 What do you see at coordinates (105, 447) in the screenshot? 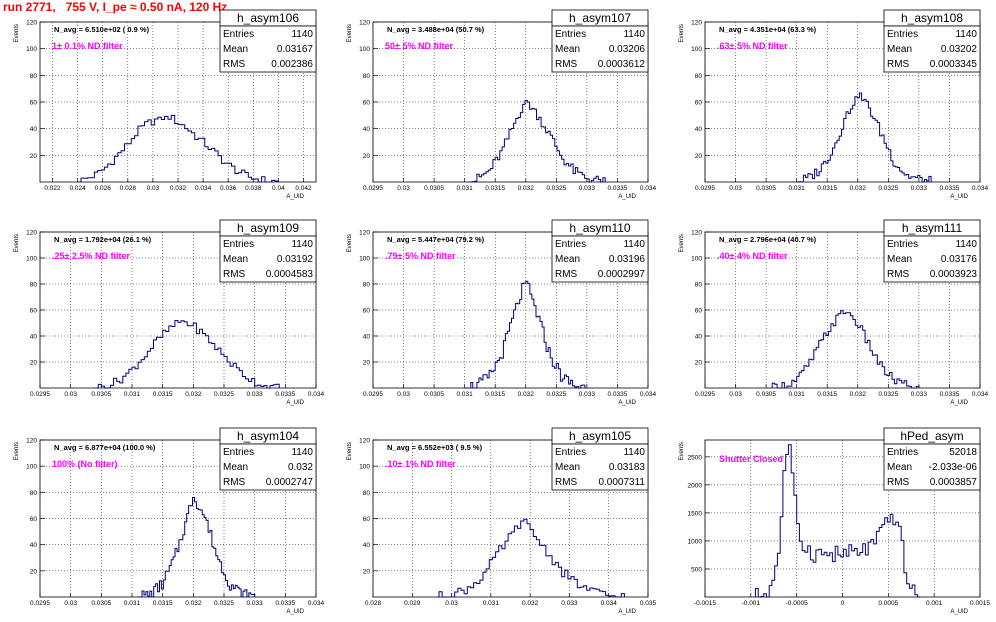
I see `n-avg-annotation: N_avg = 6.877e+04 (100.0 %)` at bounding box center [105, 447].